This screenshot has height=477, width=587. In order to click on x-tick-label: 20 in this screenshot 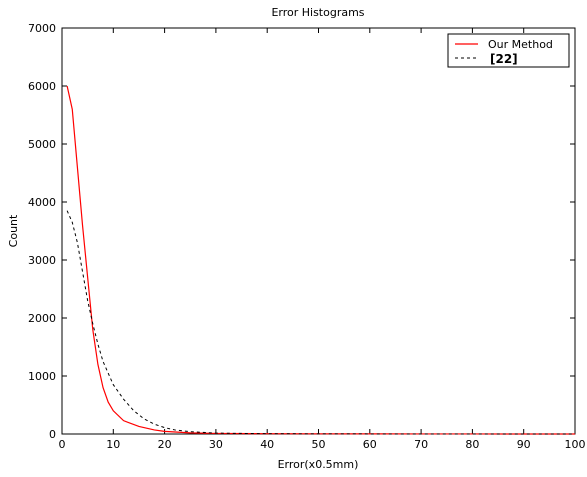, I will do `click(165, 444)`.